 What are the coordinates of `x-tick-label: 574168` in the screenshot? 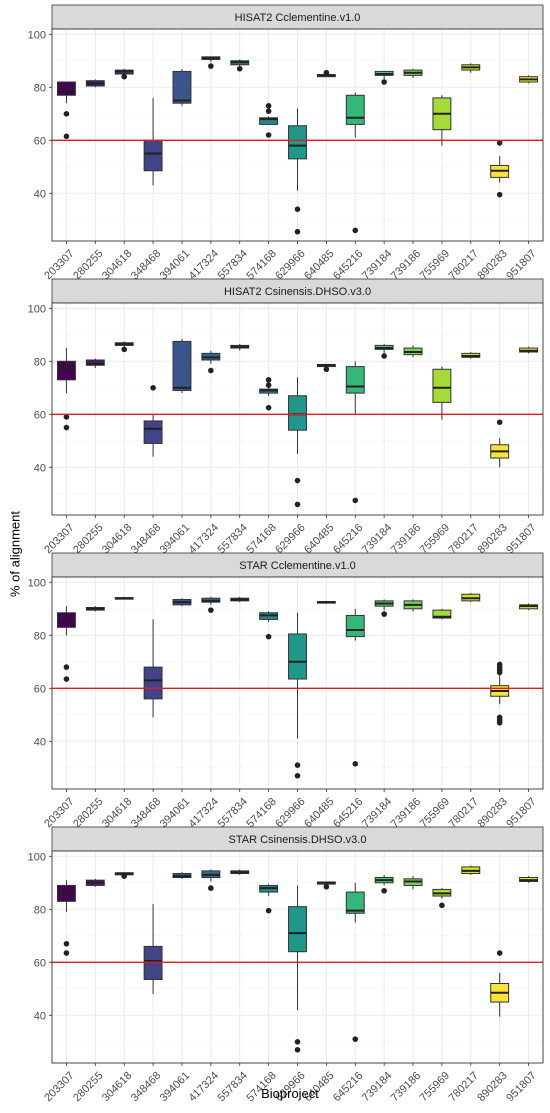 It's located at (261, 813).